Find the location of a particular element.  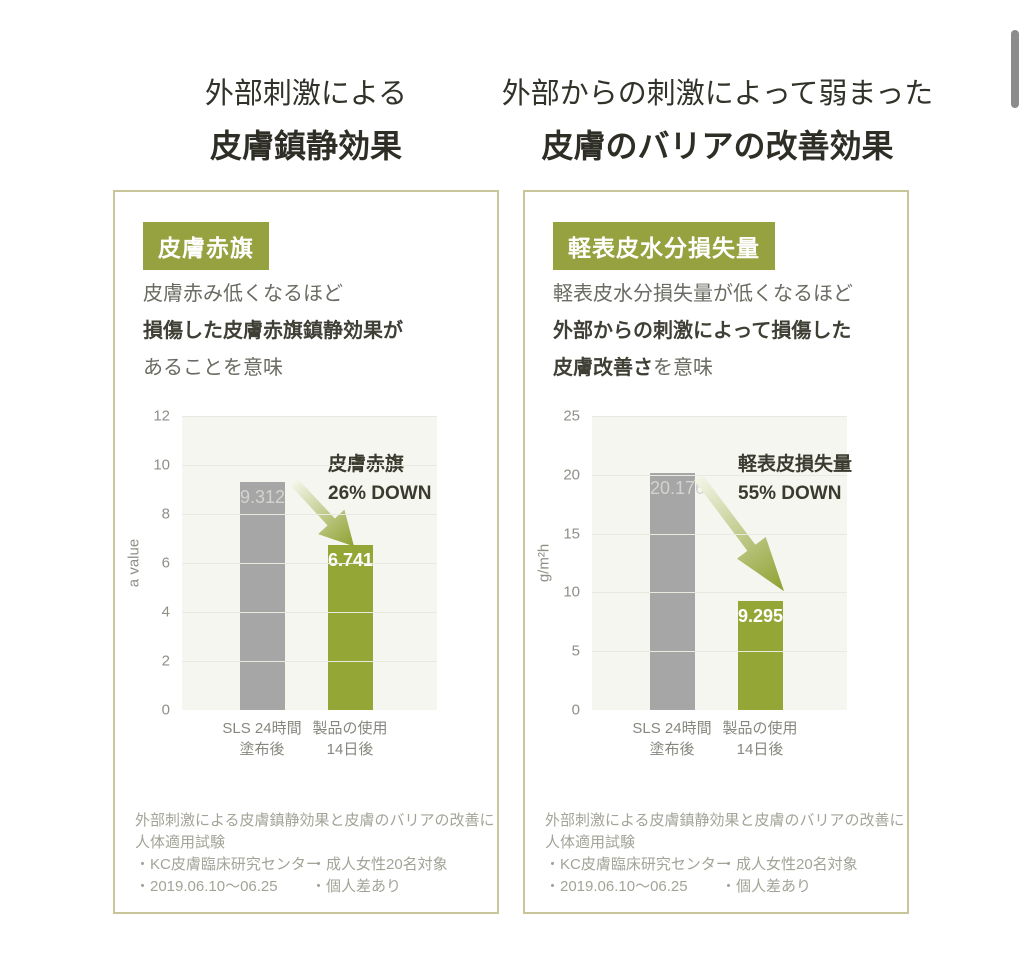

annotation-line1: 軽表皮損失量 is located at coordinates (795, 464).